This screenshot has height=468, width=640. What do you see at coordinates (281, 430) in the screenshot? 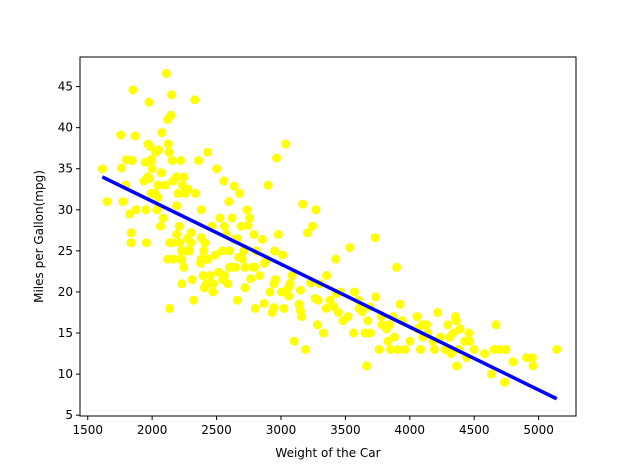
I see `x-tick-label: 3000` at bounding box center [281, 430].